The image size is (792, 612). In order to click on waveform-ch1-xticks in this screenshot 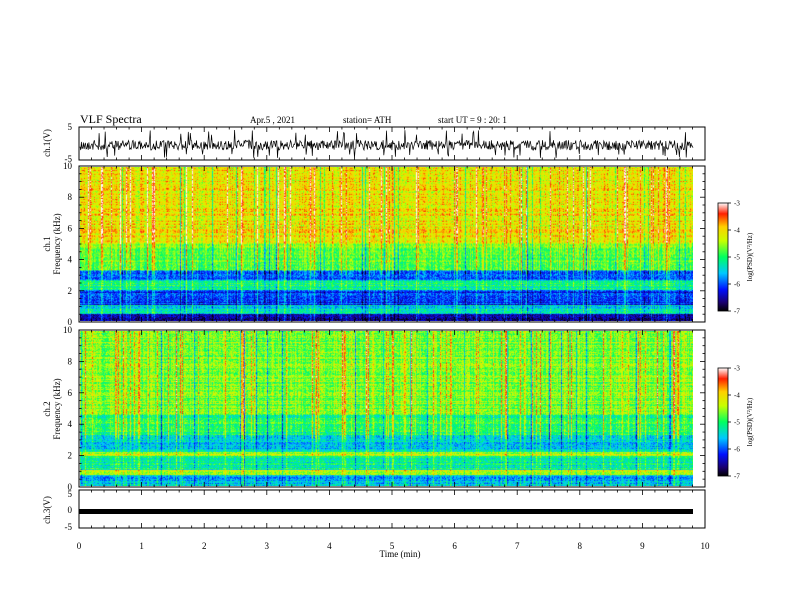, I will do `click(392, 143)`.